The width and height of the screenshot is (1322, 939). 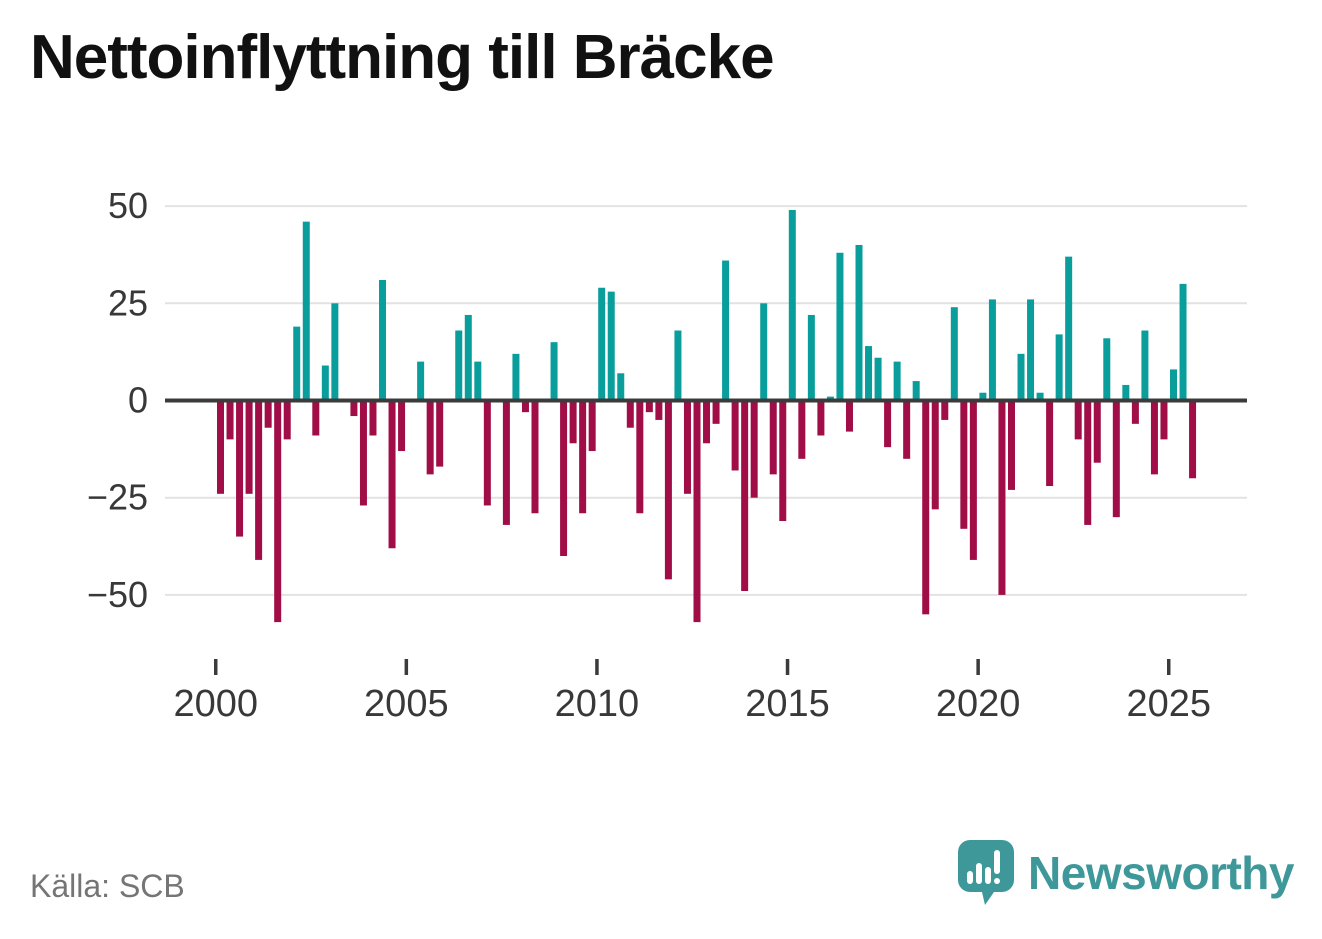 I want to click on bar-2003-q4, so click(x=363, y=453).